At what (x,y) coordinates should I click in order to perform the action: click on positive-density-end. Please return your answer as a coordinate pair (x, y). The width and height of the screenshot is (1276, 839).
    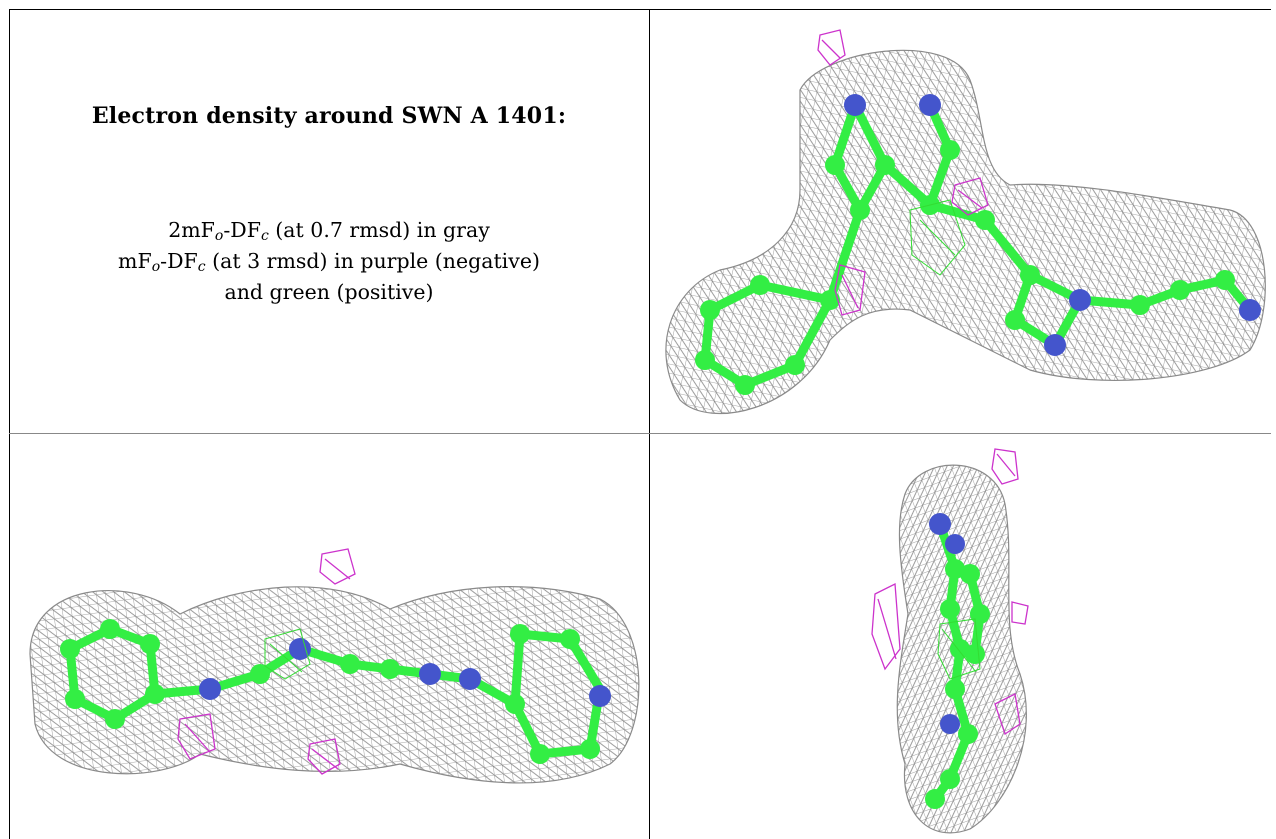
    Looking at the image, I should click on (959, 649).